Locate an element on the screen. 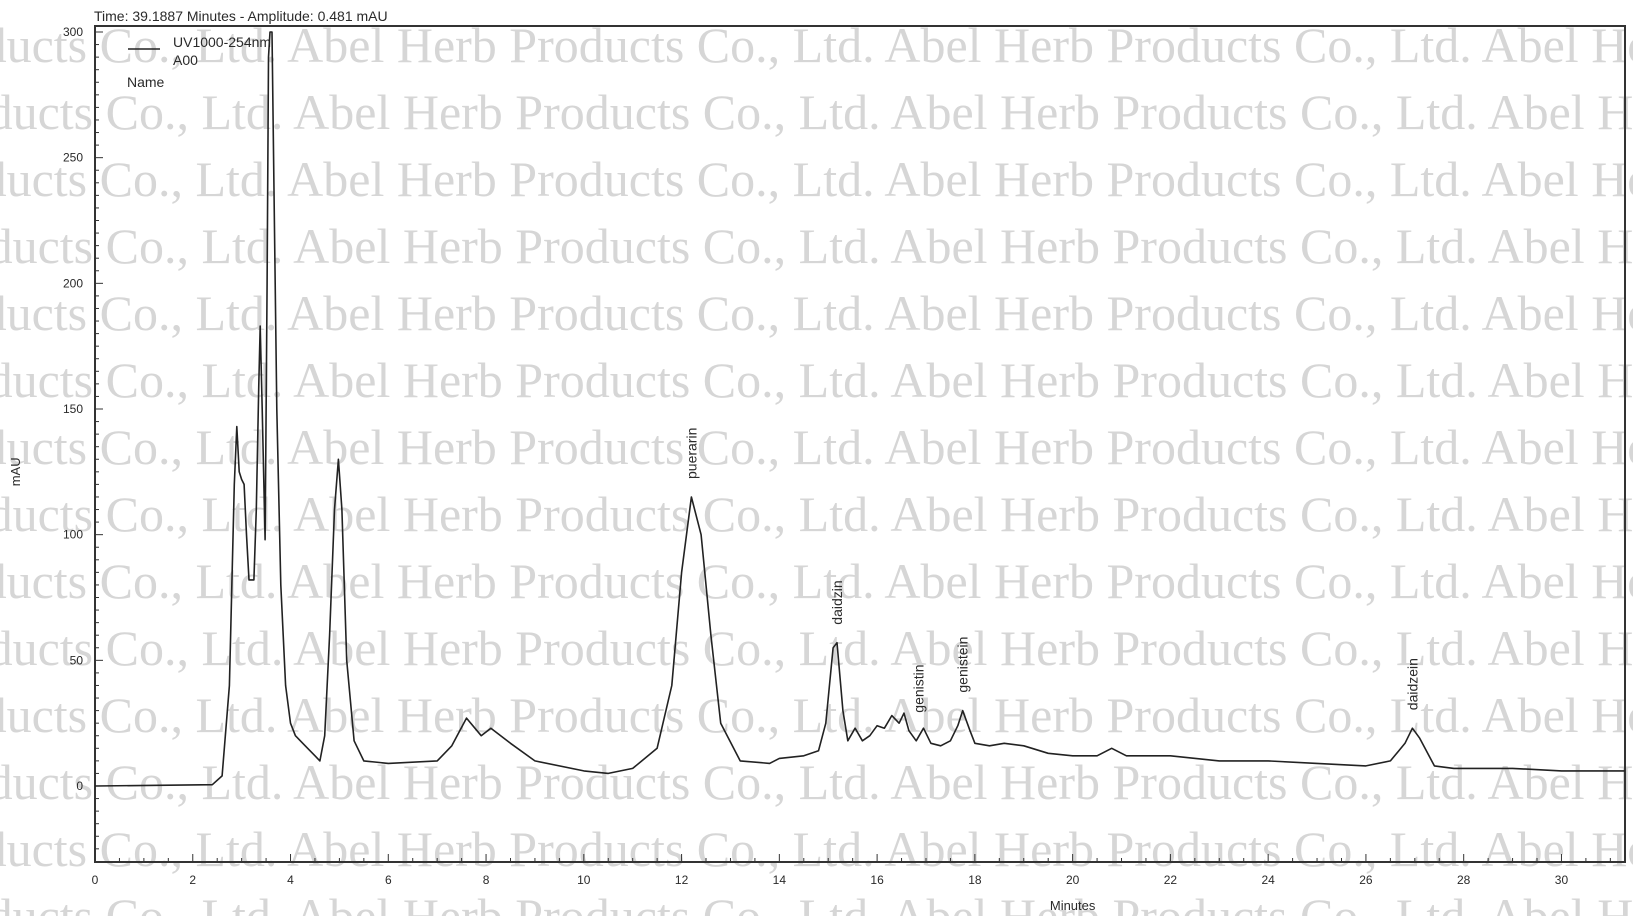 This screenshot has height=916, width=1633. x-tick-label: 16 is located at coordinates (877, 880).